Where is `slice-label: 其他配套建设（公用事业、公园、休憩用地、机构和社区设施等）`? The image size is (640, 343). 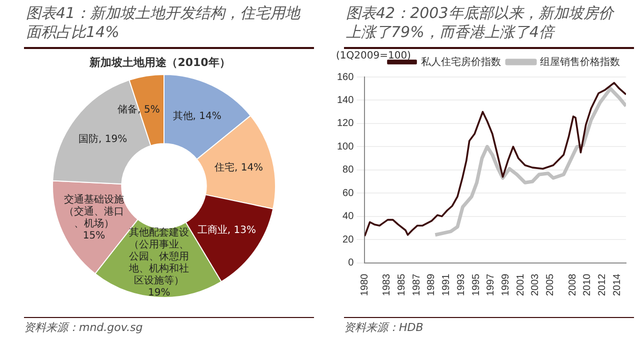 slice-label: 其他配套建设（公用事业、公园、休憩用地、机构和社区设施等） is located at coordinates (159, 256).